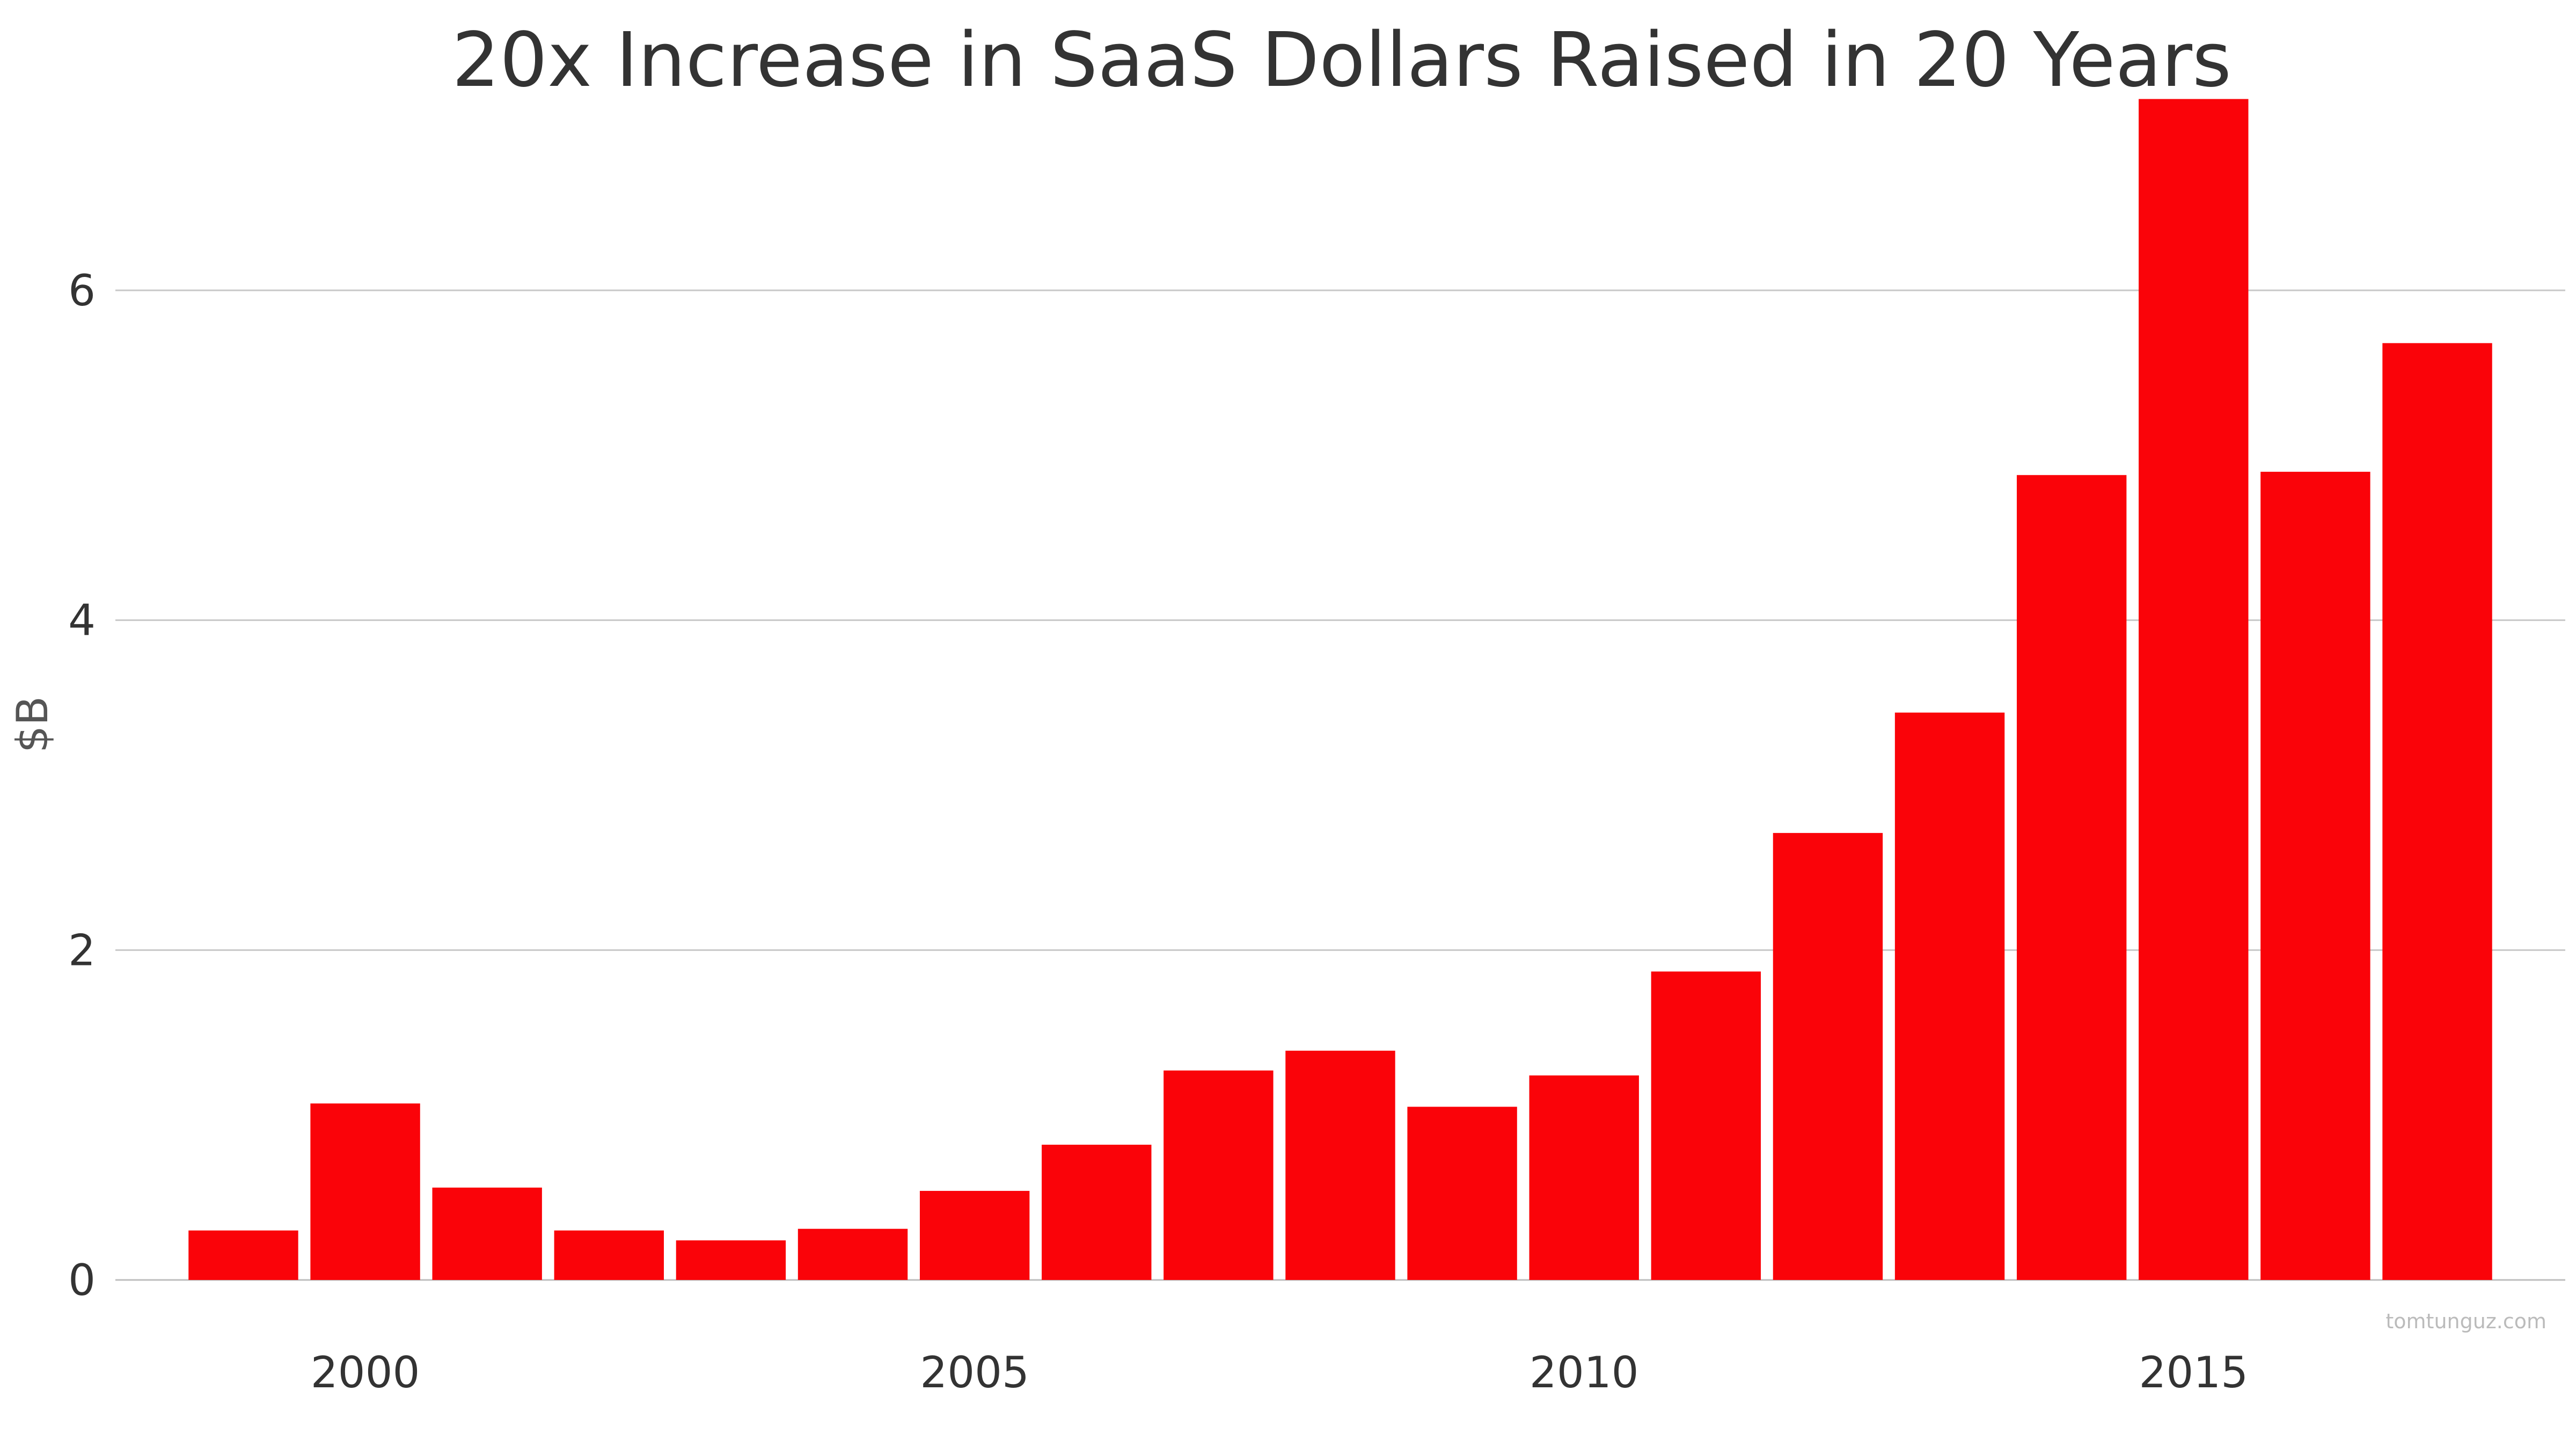 This screenshot has height=1449, width=2576. What do you see at coordinates (82, 291) in the screenshot?
I see `y-tick-label: 6` at bounding box center [82, 291].